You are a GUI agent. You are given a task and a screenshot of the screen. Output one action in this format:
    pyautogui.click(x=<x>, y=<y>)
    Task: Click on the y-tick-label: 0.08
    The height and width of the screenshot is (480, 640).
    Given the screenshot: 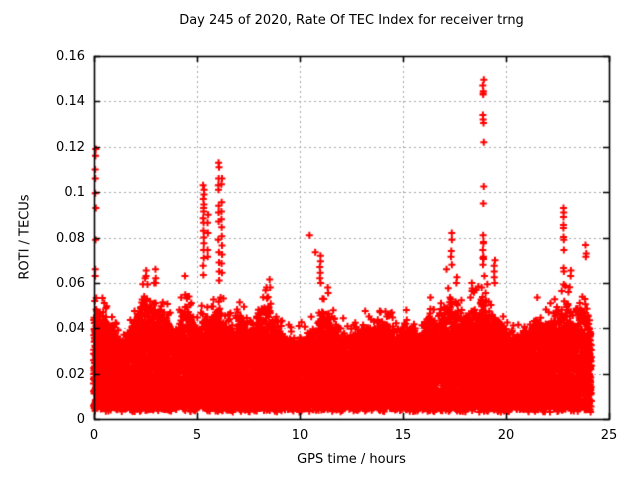 What is the action you would take?
    pyautogui.click(x=70, y=238)
    